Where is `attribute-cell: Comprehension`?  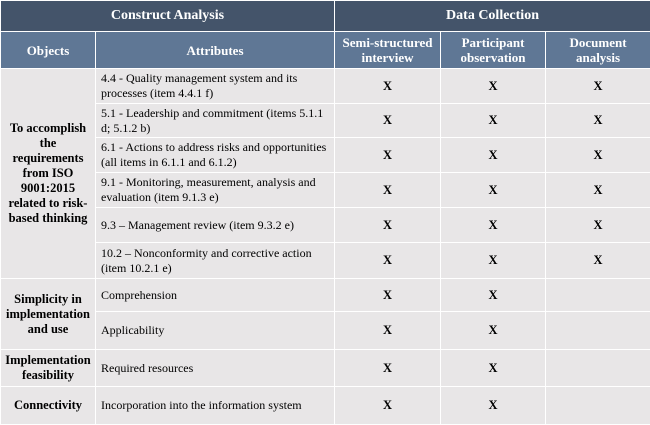
attribute-cell: Comprehension is located at coordinates (215, 295).